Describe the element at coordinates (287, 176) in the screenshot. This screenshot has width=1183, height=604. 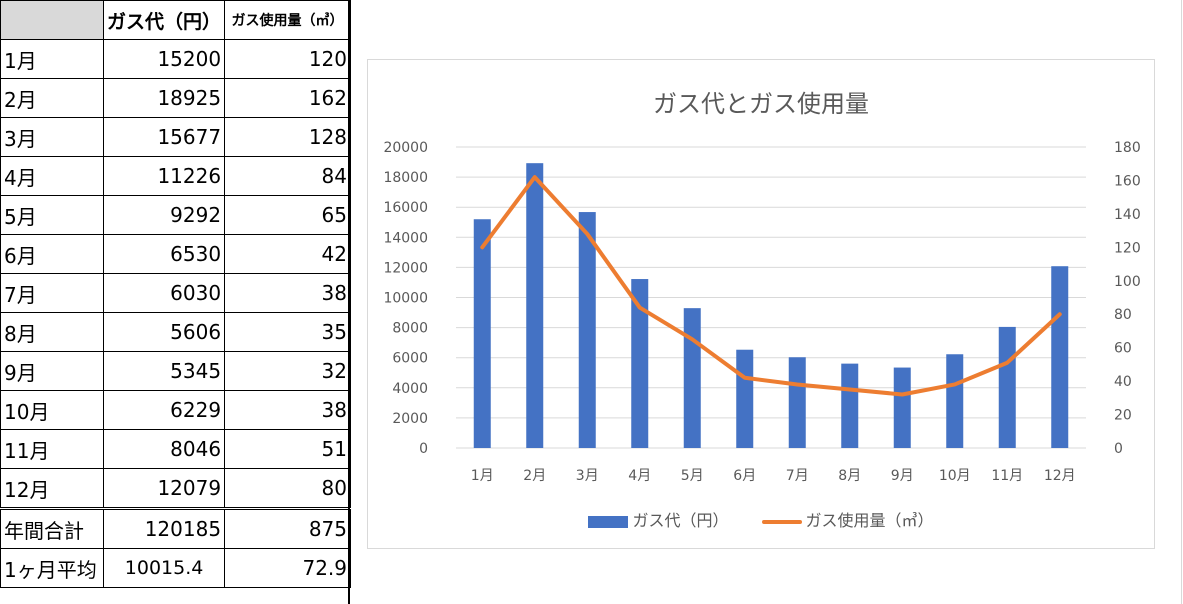
I see `usage-cell: 84` at that location.